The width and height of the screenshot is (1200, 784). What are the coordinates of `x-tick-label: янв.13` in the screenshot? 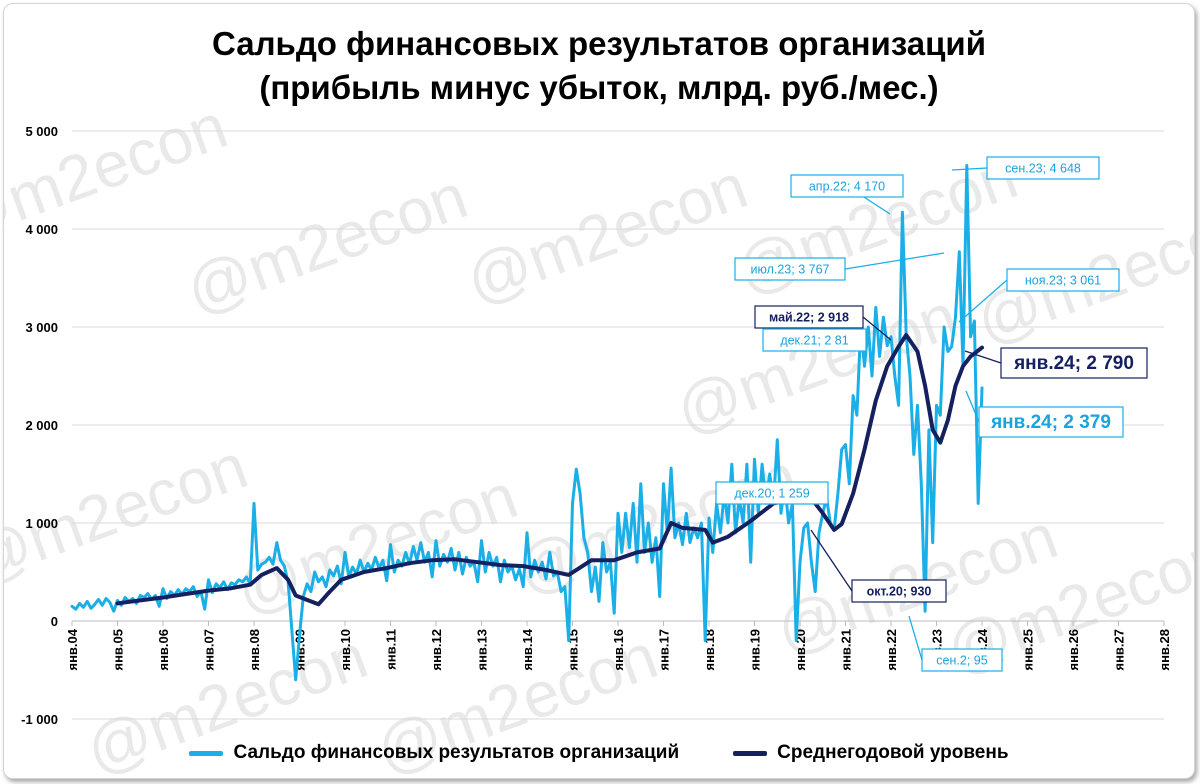 It's located at (482, 650).